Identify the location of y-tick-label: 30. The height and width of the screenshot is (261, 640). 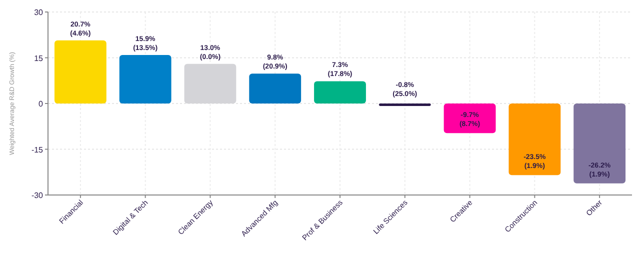
(39, 12).